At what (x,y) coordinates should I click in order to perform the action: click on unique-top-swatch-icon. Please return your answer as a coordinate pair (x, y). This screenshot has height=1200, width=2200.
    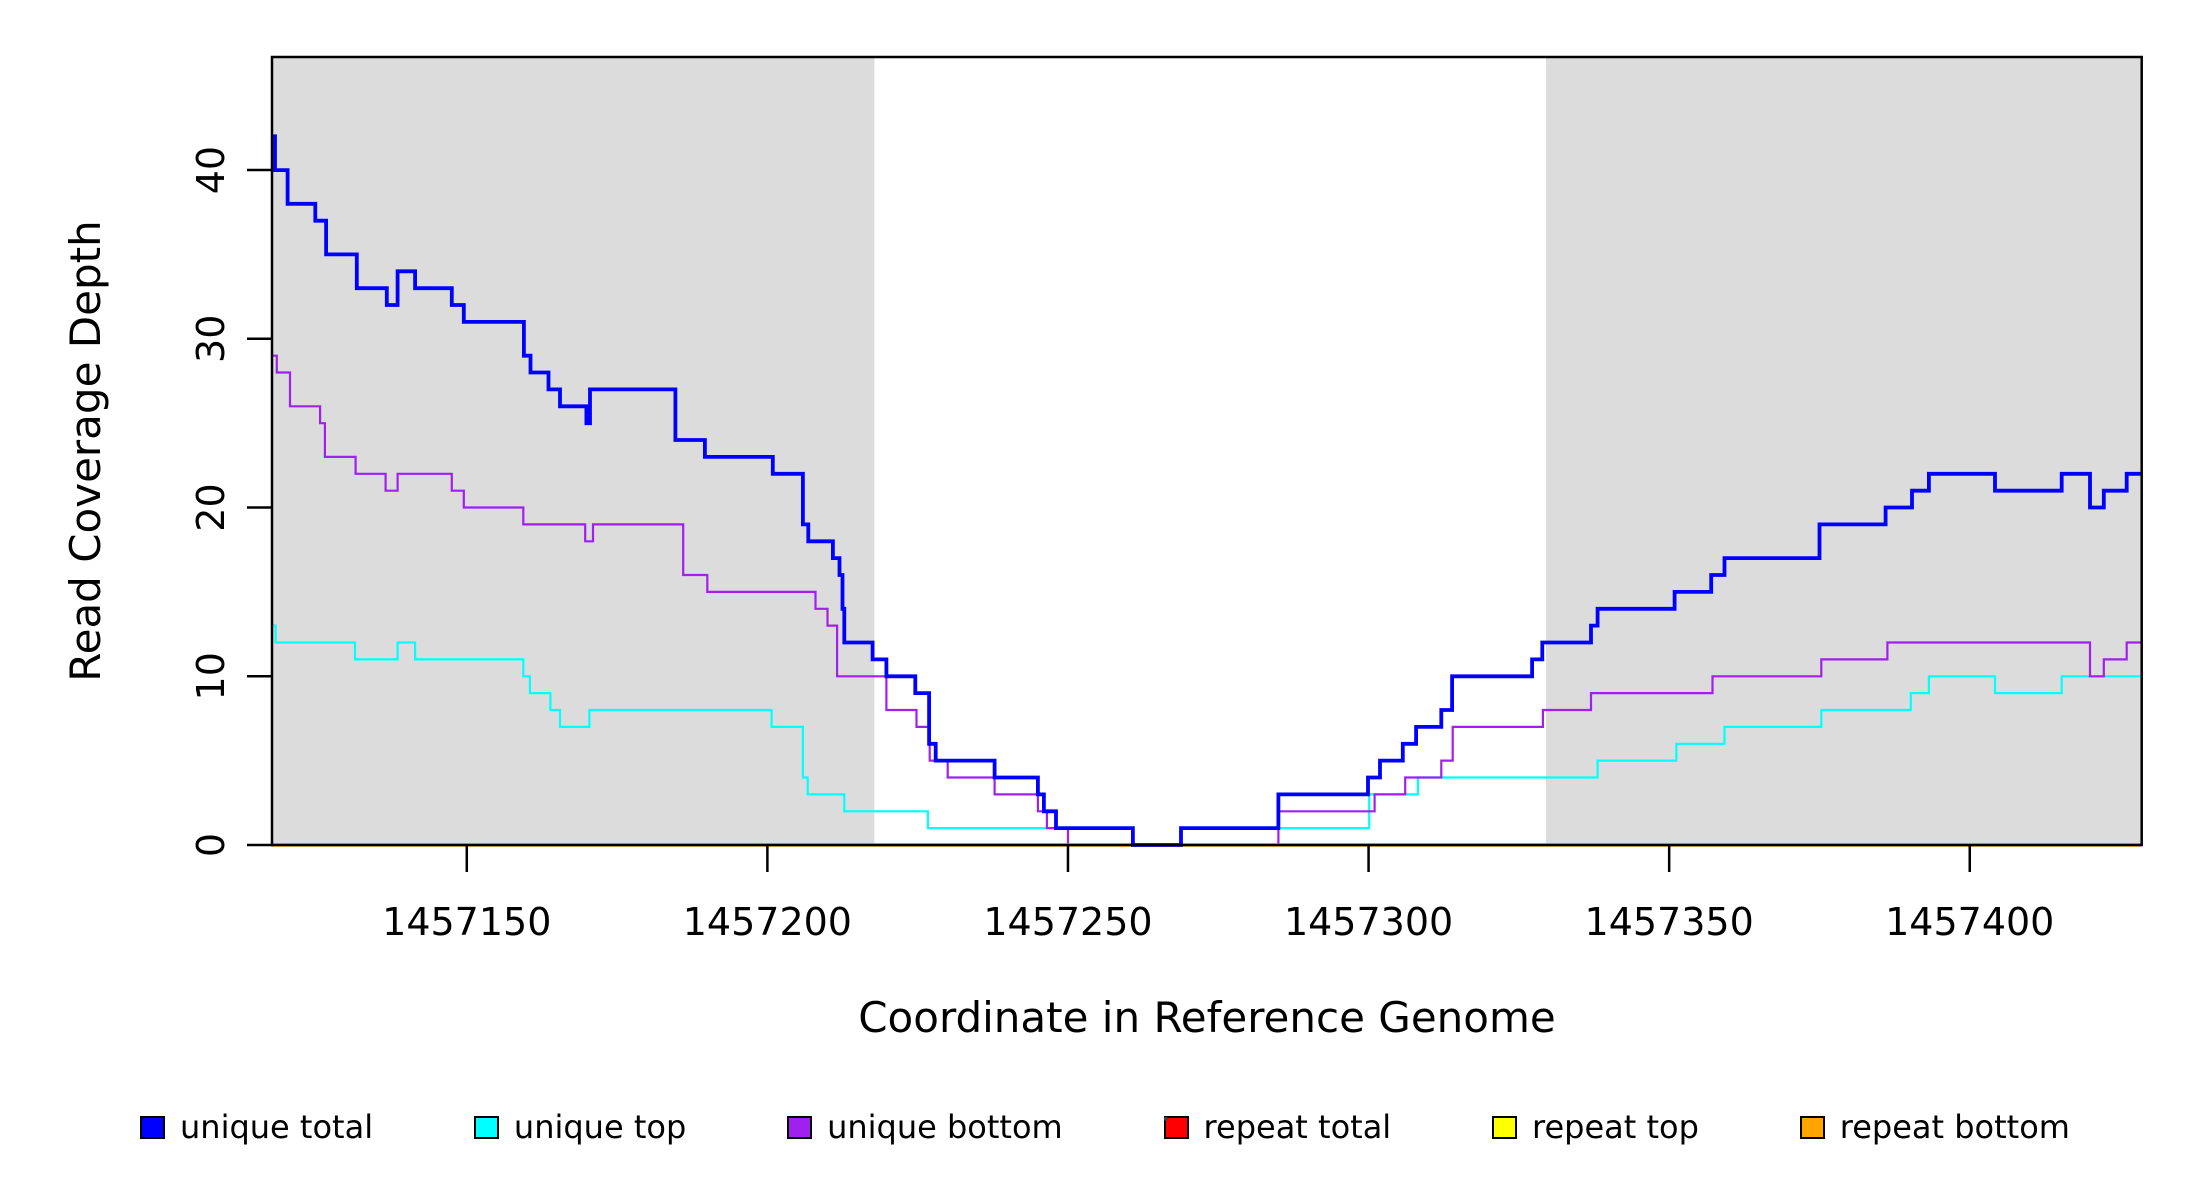
    Looking at the image, I should click on (486, 1127).